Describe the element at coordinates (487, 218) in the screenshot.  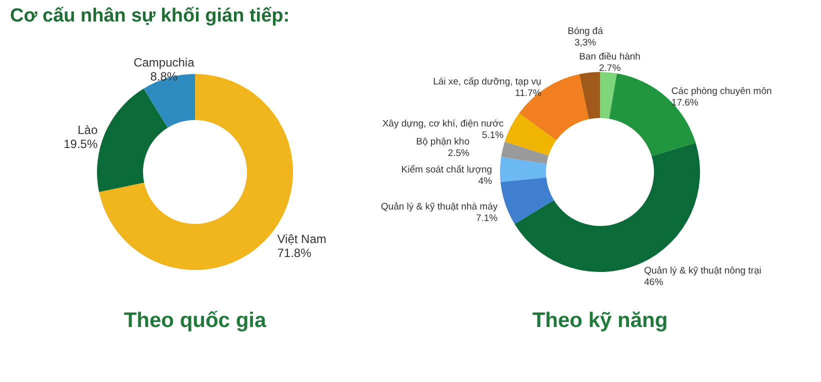
I see `data-label: 7.1%` at that location.